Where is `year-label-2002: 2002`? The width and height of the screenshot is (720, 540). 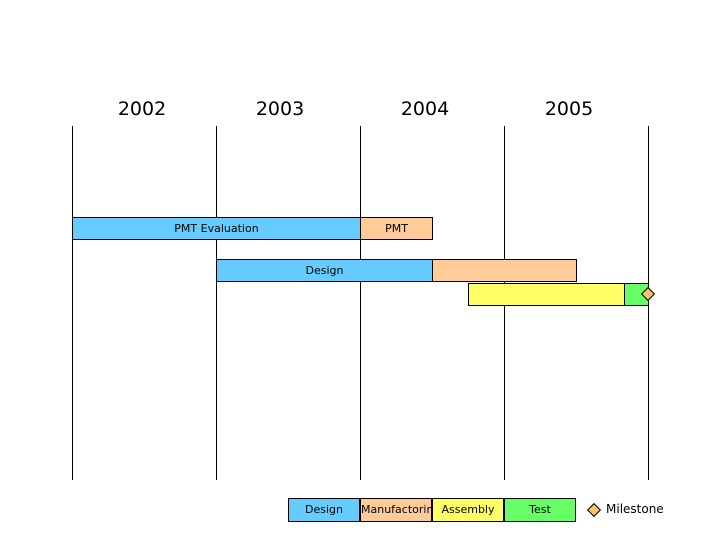 year-label-2002: 2002 is located at coordinates (142, 109).